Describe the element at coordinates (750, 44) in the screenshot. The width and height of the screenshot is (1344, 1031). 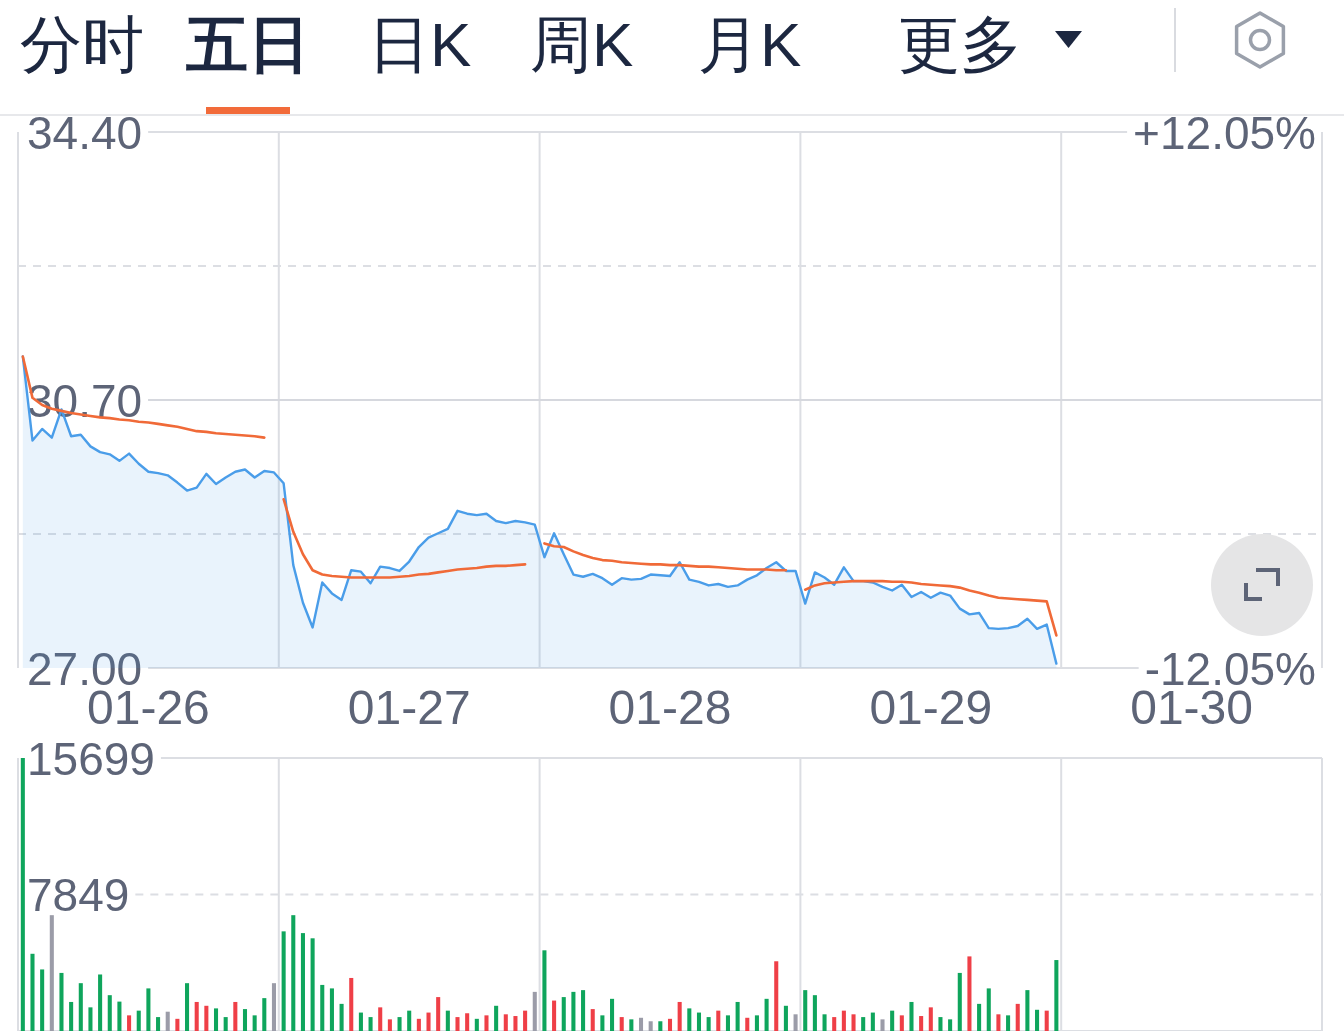
I see `tab-label: 月K` at that location.